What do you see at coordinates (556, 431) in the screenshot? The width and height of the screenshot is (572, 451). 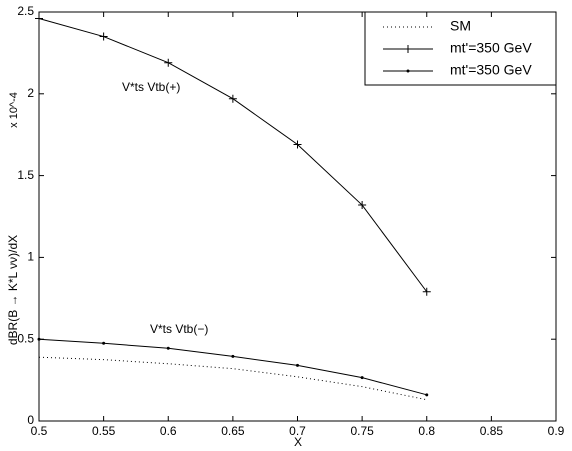 I see `x-tick-label: 0.9` at bounding box center [556, 431].